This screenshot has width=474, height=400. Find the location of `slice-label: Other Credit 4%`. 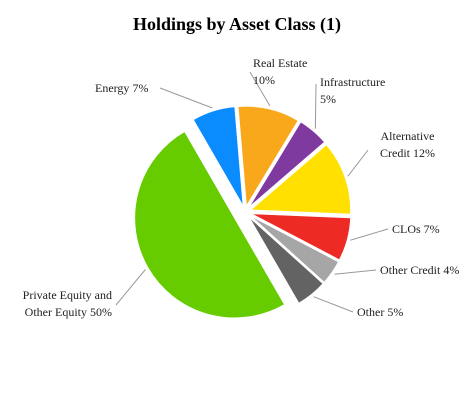

slice-label: Other Credit 4% is located at coordinates (420, 270).